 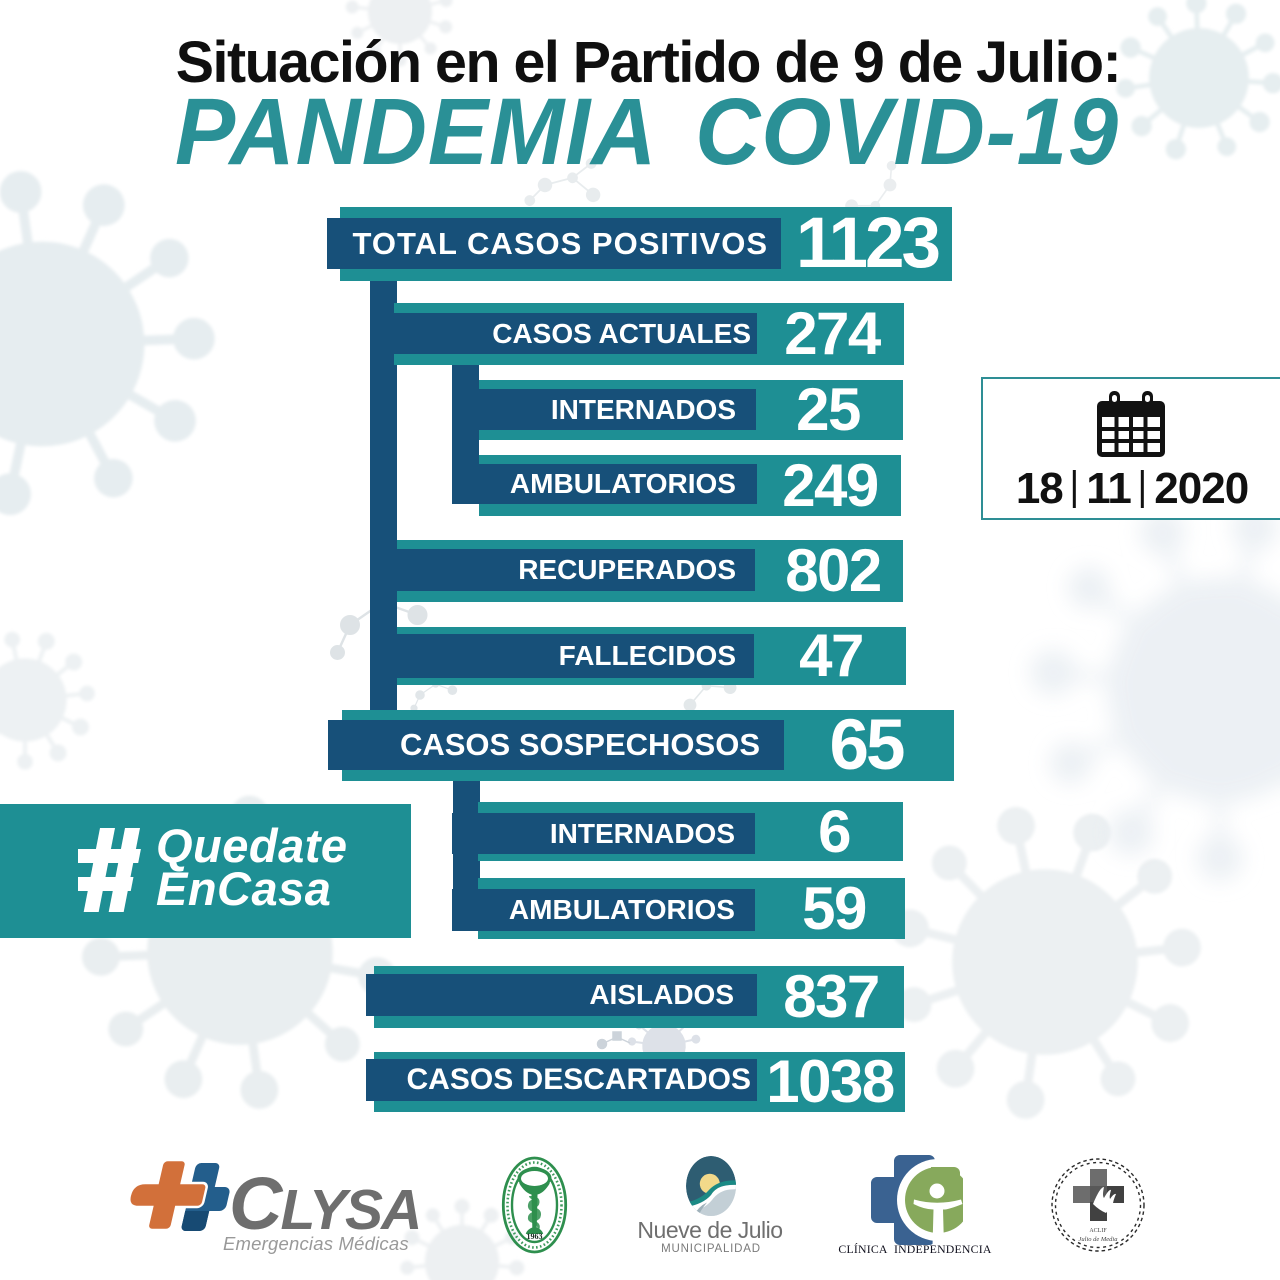 I want to click on svg-text: ACLIF, so click(x=1098, y=1231).